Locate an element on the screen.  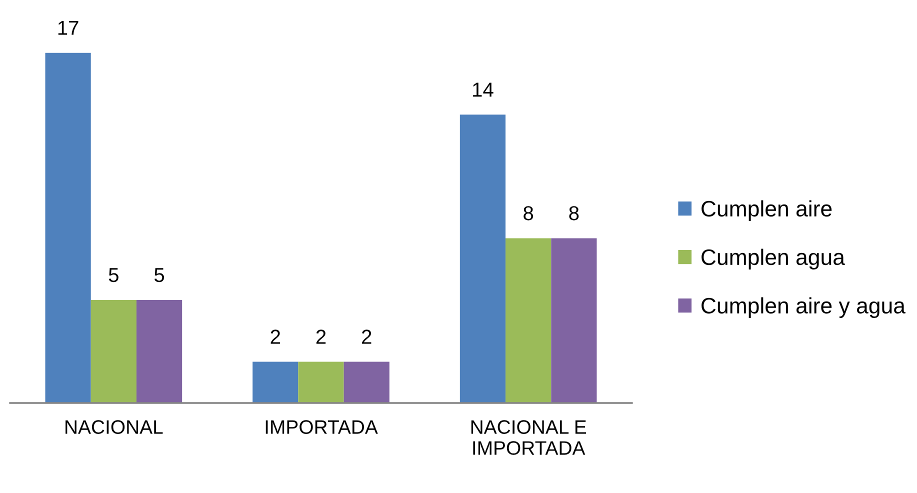
x-tick-label: NACIONAL is located at coordinates (114, 427).